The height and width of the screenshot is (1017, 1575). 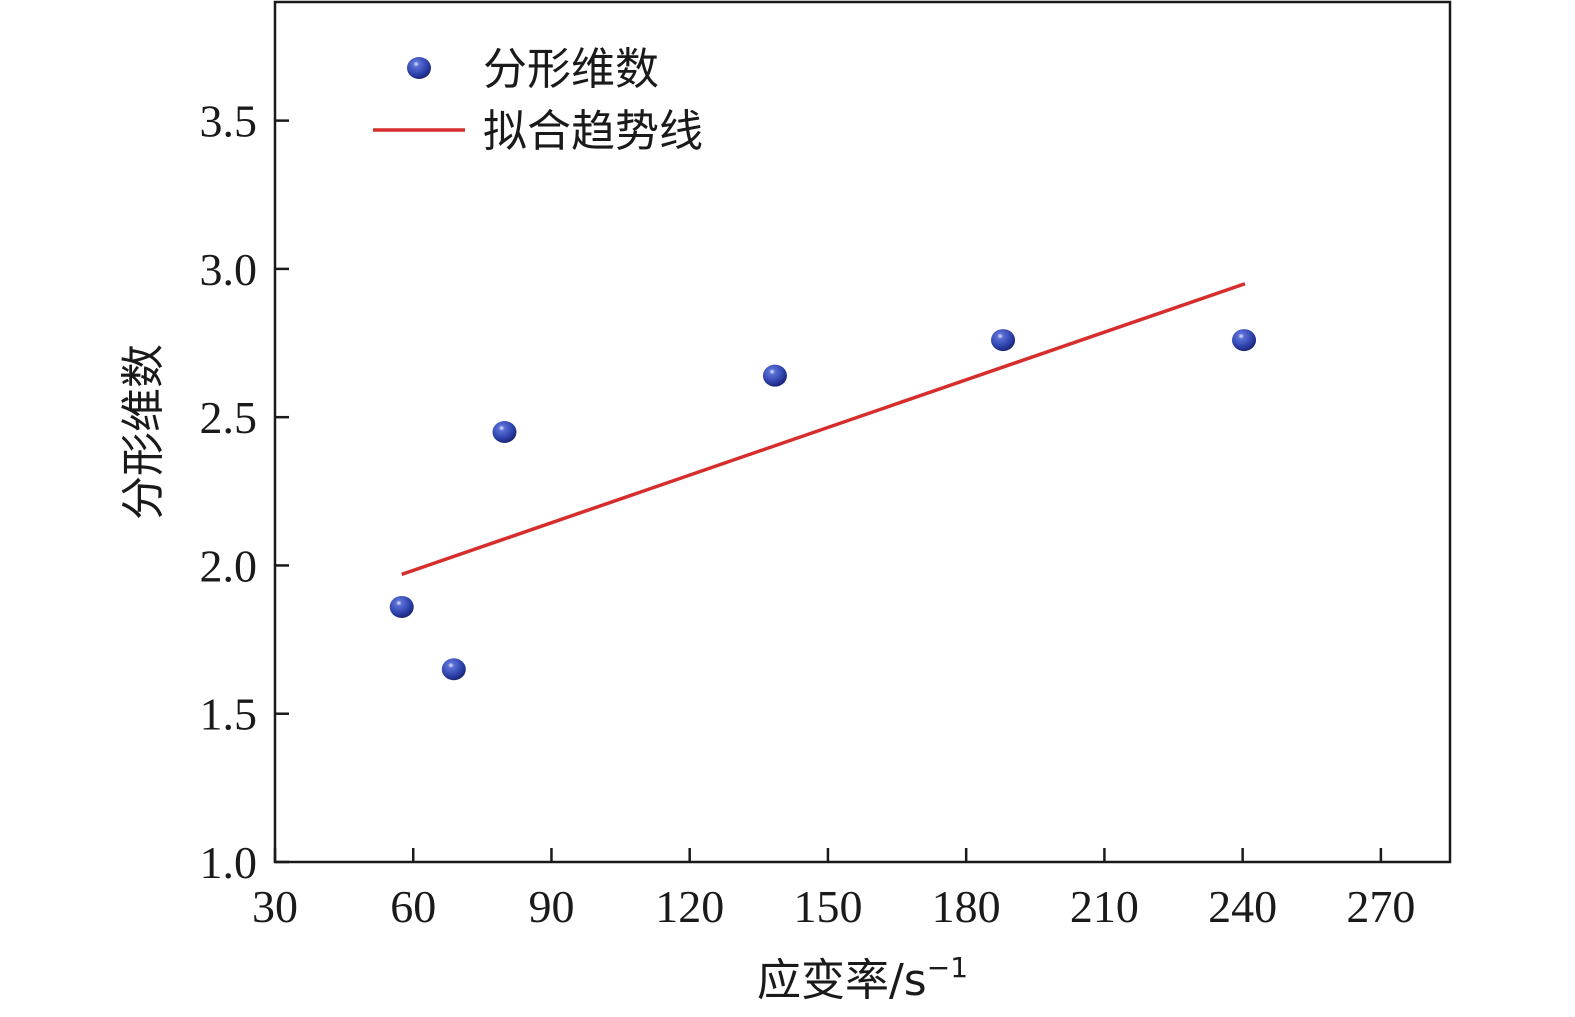 I want to click on x-axis-title: 应变率/s−1, so click(x=862, y=978).